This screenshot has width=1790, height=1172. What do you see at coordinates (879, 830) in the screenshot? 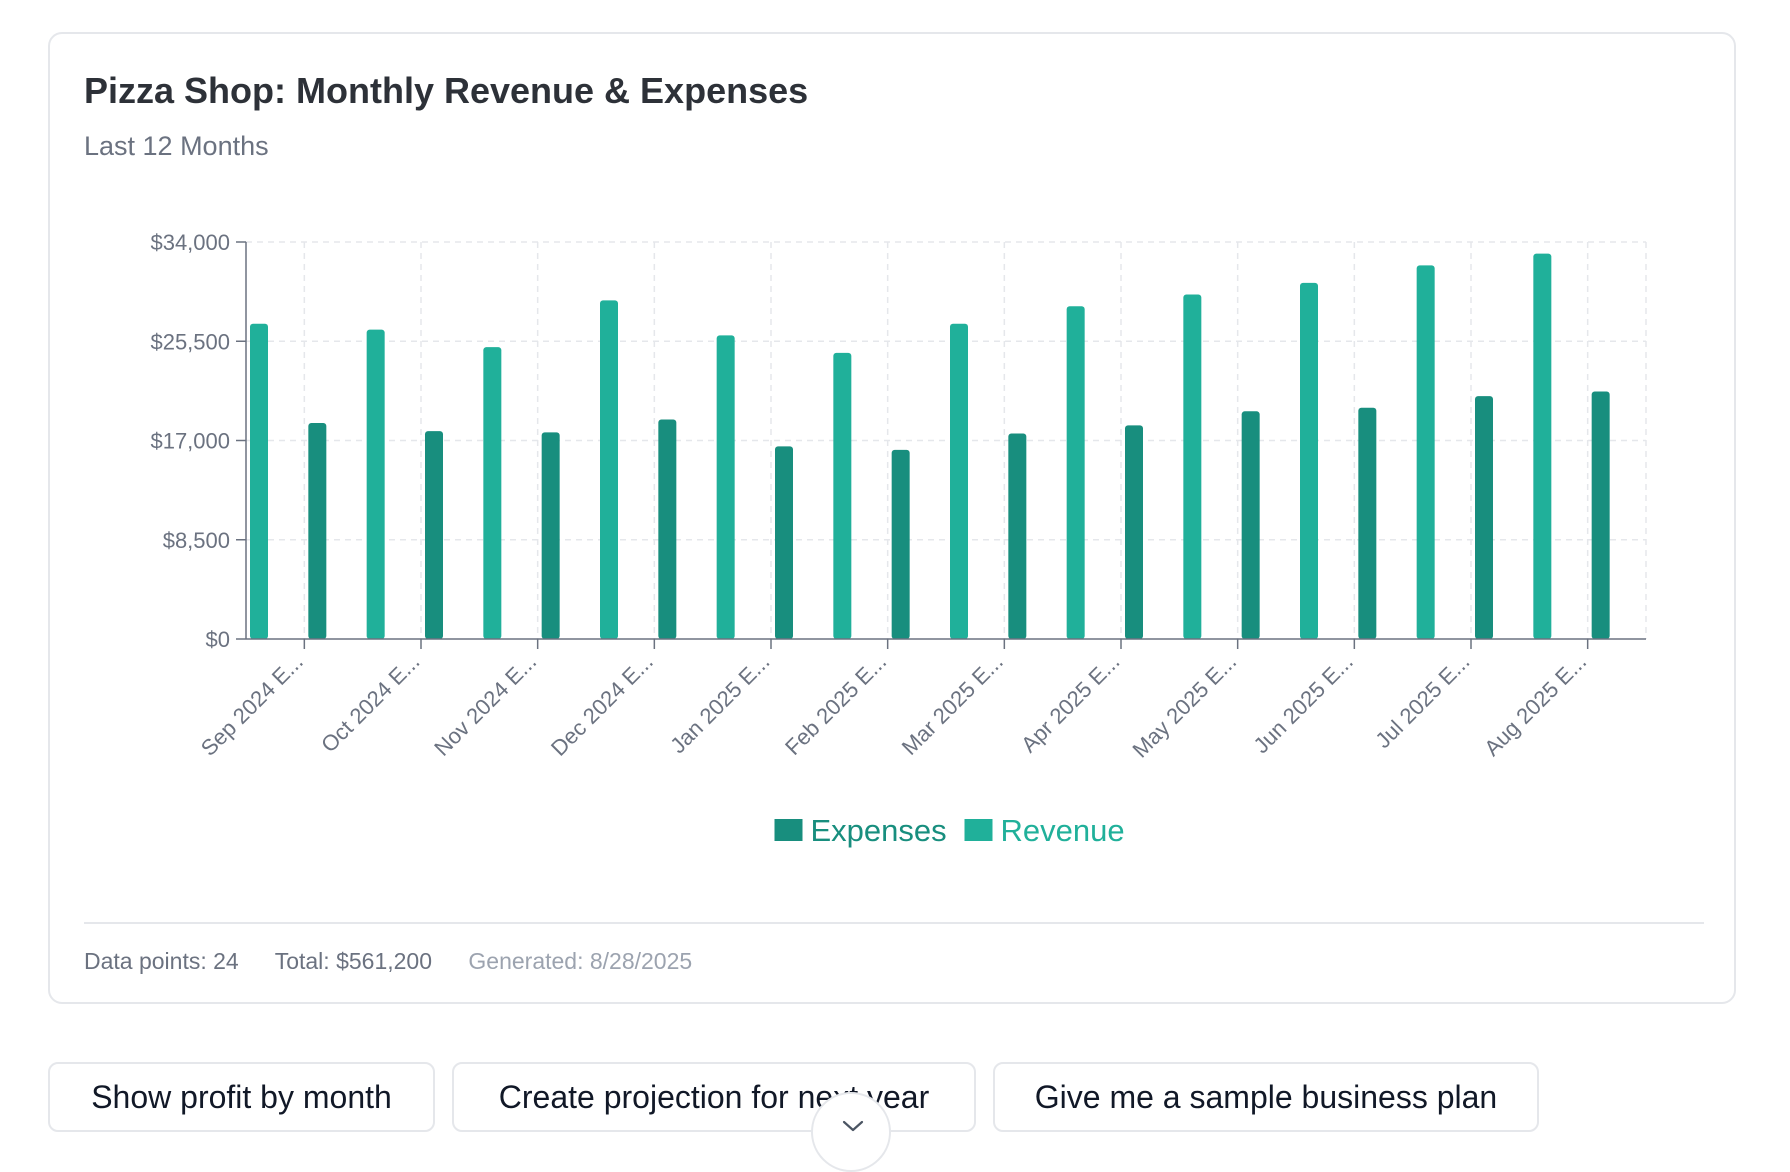
I see `legend-label-expenses: Expenses` at bounding box center [879, 830].